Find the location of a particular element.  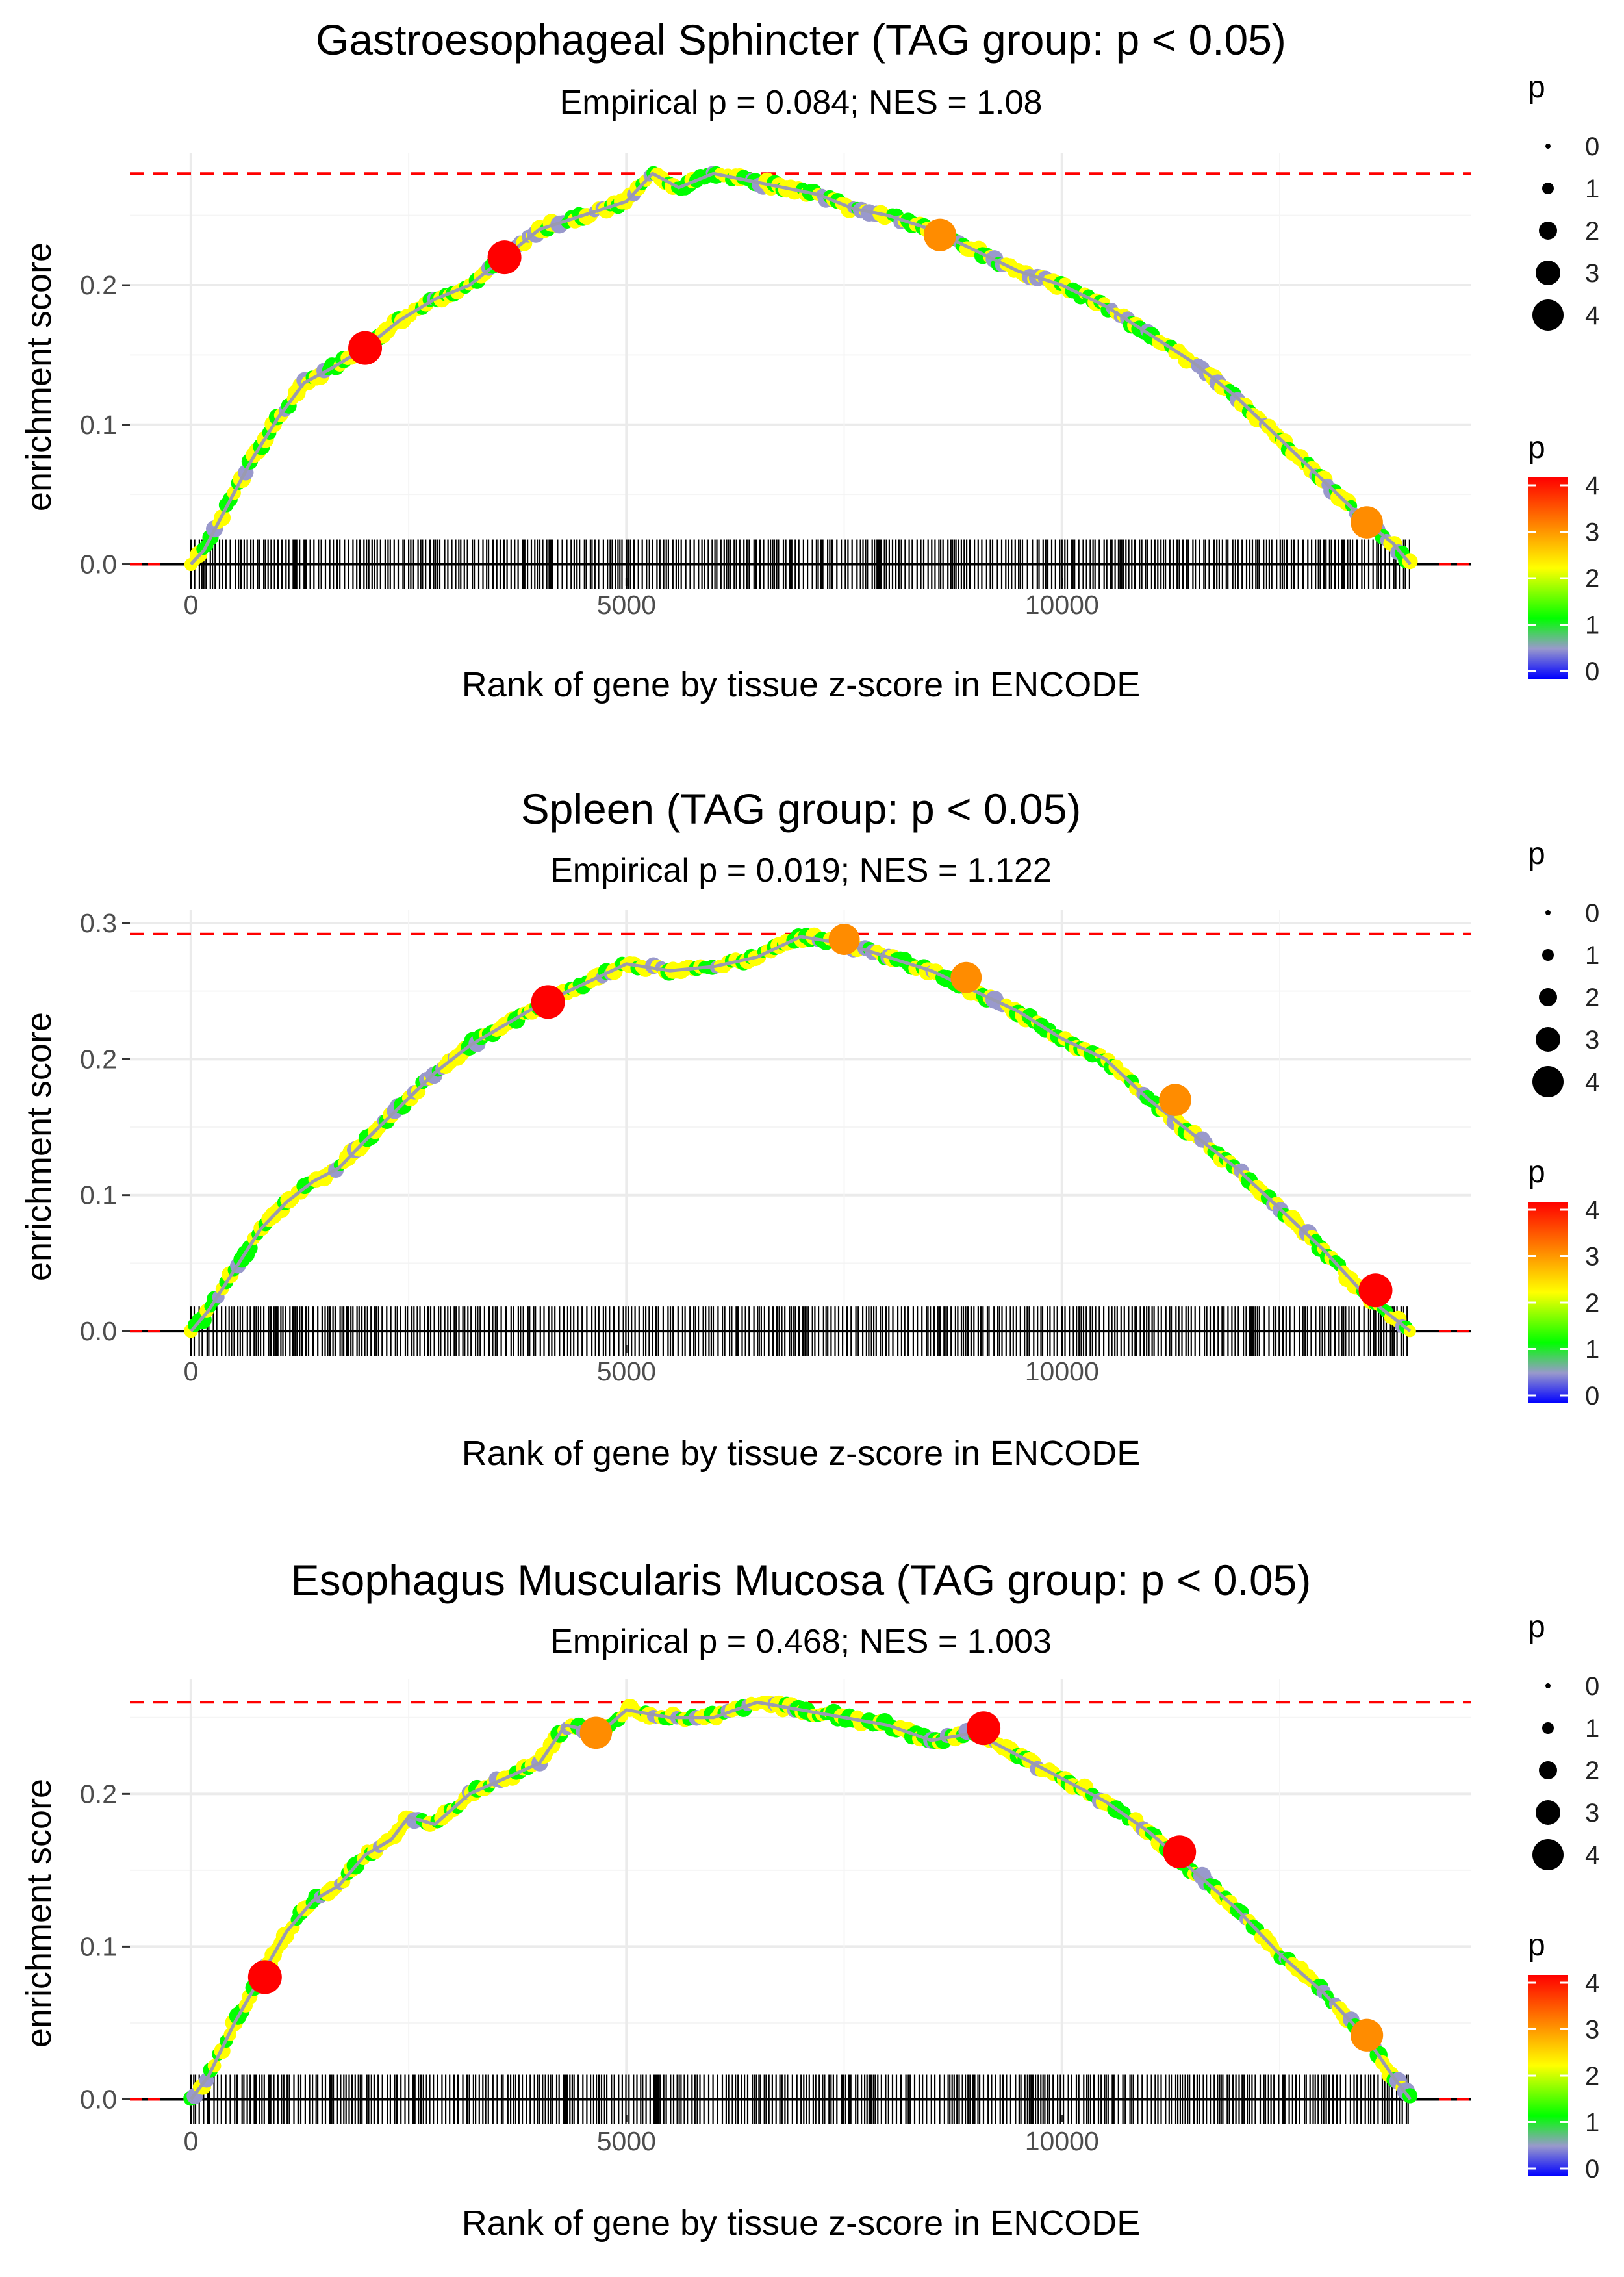

panel-1-x-axis-title: Rank of gene by tissue z-score in ENCODE is located at coordinates (801, 685).